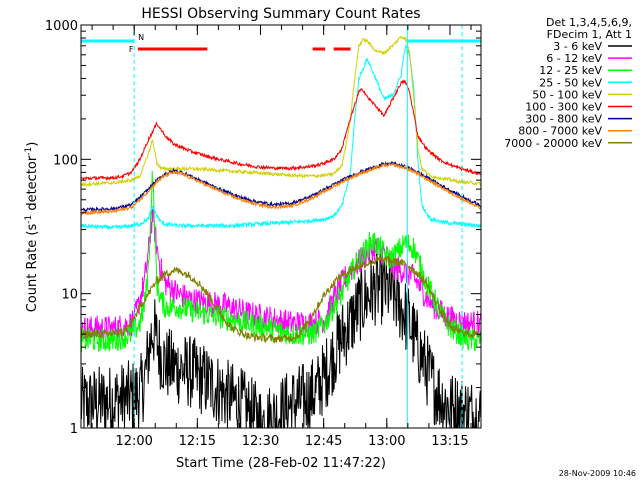 The height and width of the screenshot is (480, 640). I want to click on y-axis-label-main: Count Rate (s, so click(32, 268).